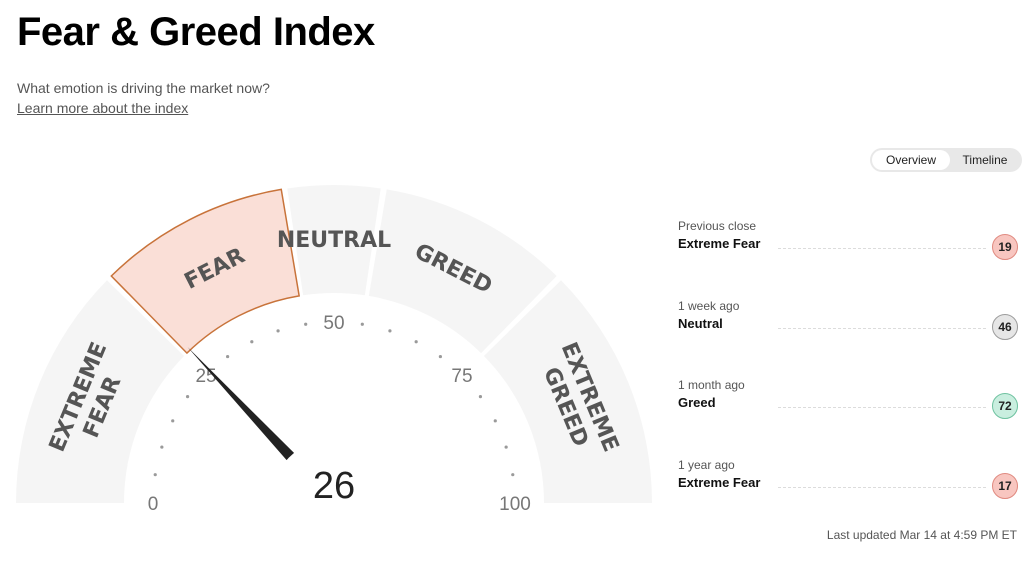 The height and width of the screenshot is (564, 1030). I want to click on gauge-value: 26, so click(334, 486).